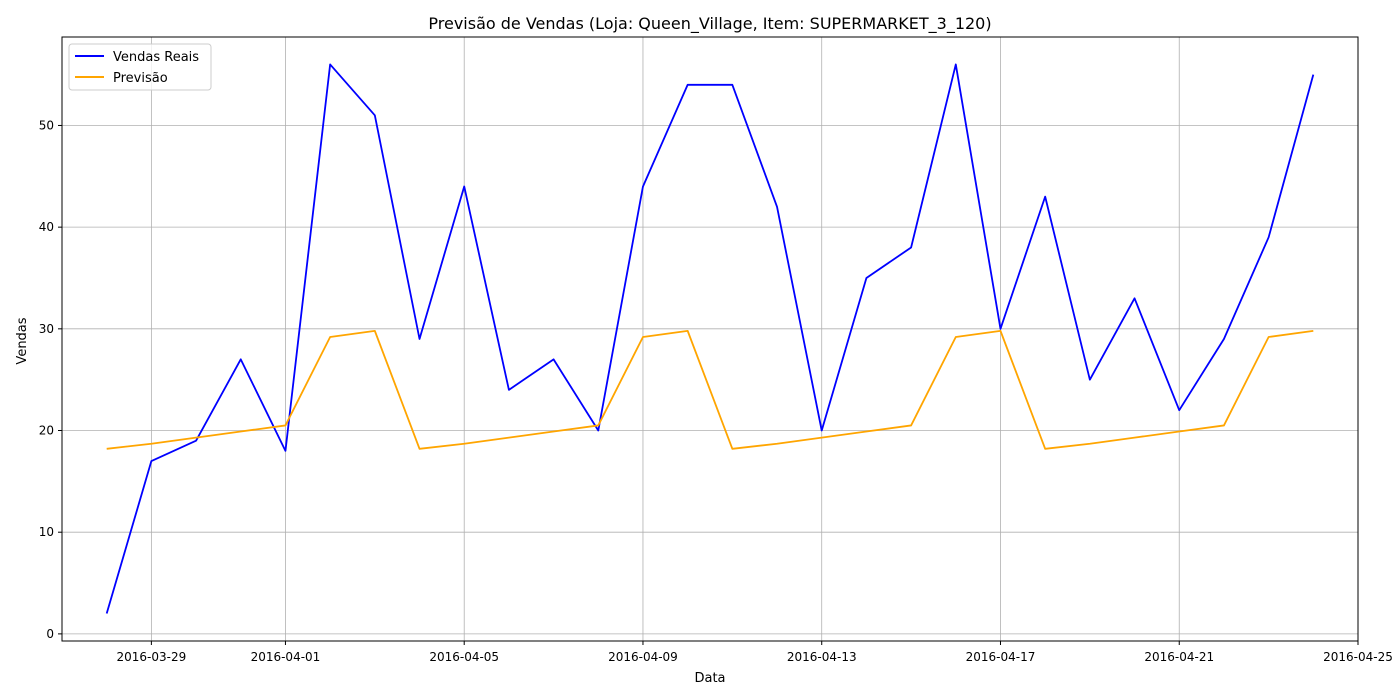 The width and height of the screenshot is (1400, 700). Describe the element at coordinates (286, 657) in the screenshot. I see `x-tick-label: 2016-04-01` at that location.